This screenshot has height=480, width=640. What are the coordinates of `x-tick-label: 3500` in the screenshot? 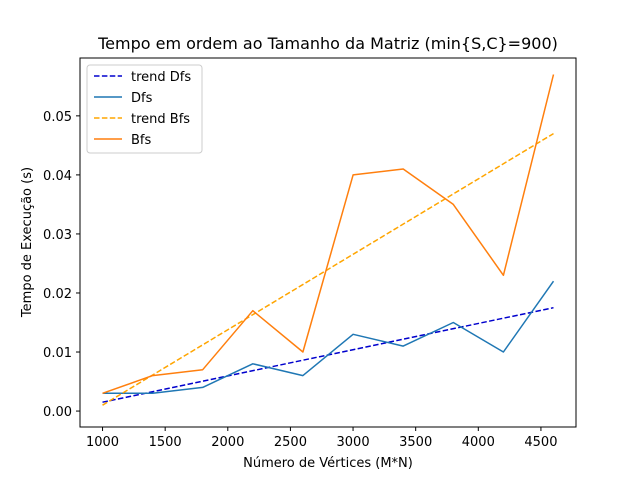 It's located at (415, 442).